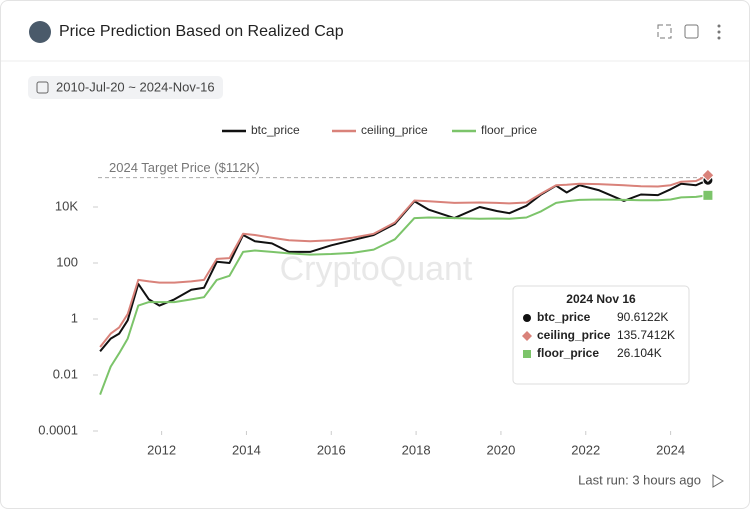 This screenshot has height=509, width=750. Describe the element at coordinates (670, 449) in the screenshot. I see `x-tick-label: 2024` at that location.